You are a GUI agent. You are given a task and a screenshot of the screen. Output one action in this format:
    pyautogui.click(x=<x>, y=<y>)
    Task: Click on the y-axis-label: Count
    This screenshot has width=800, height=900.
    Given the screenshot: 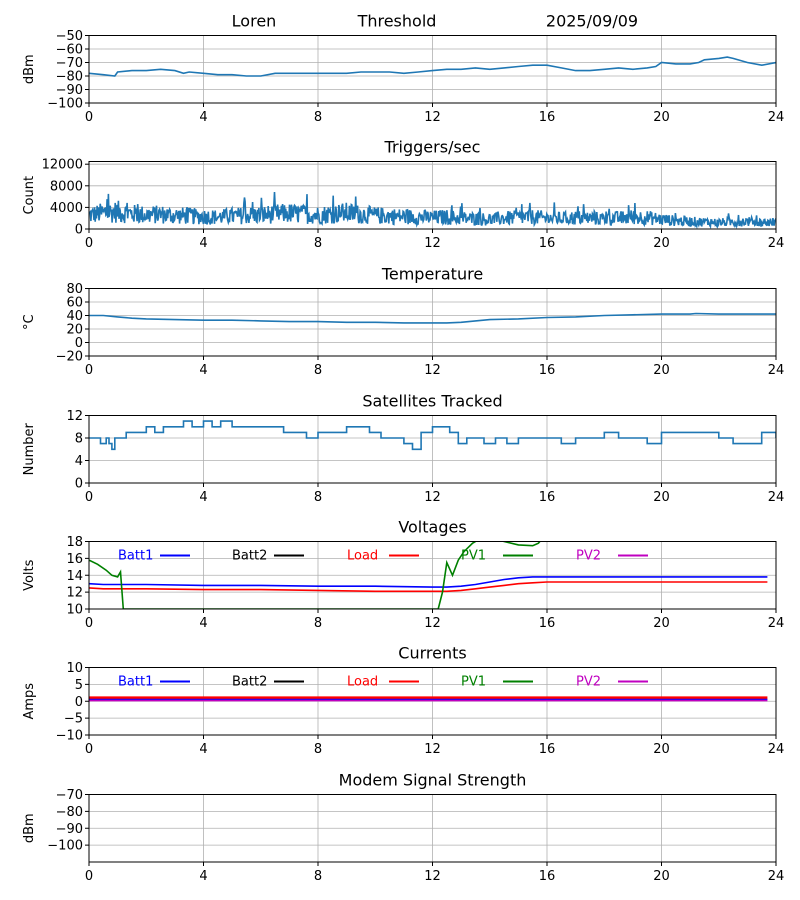 What is the action you would take?
    pyautogui.click(x=29, y=195)
    